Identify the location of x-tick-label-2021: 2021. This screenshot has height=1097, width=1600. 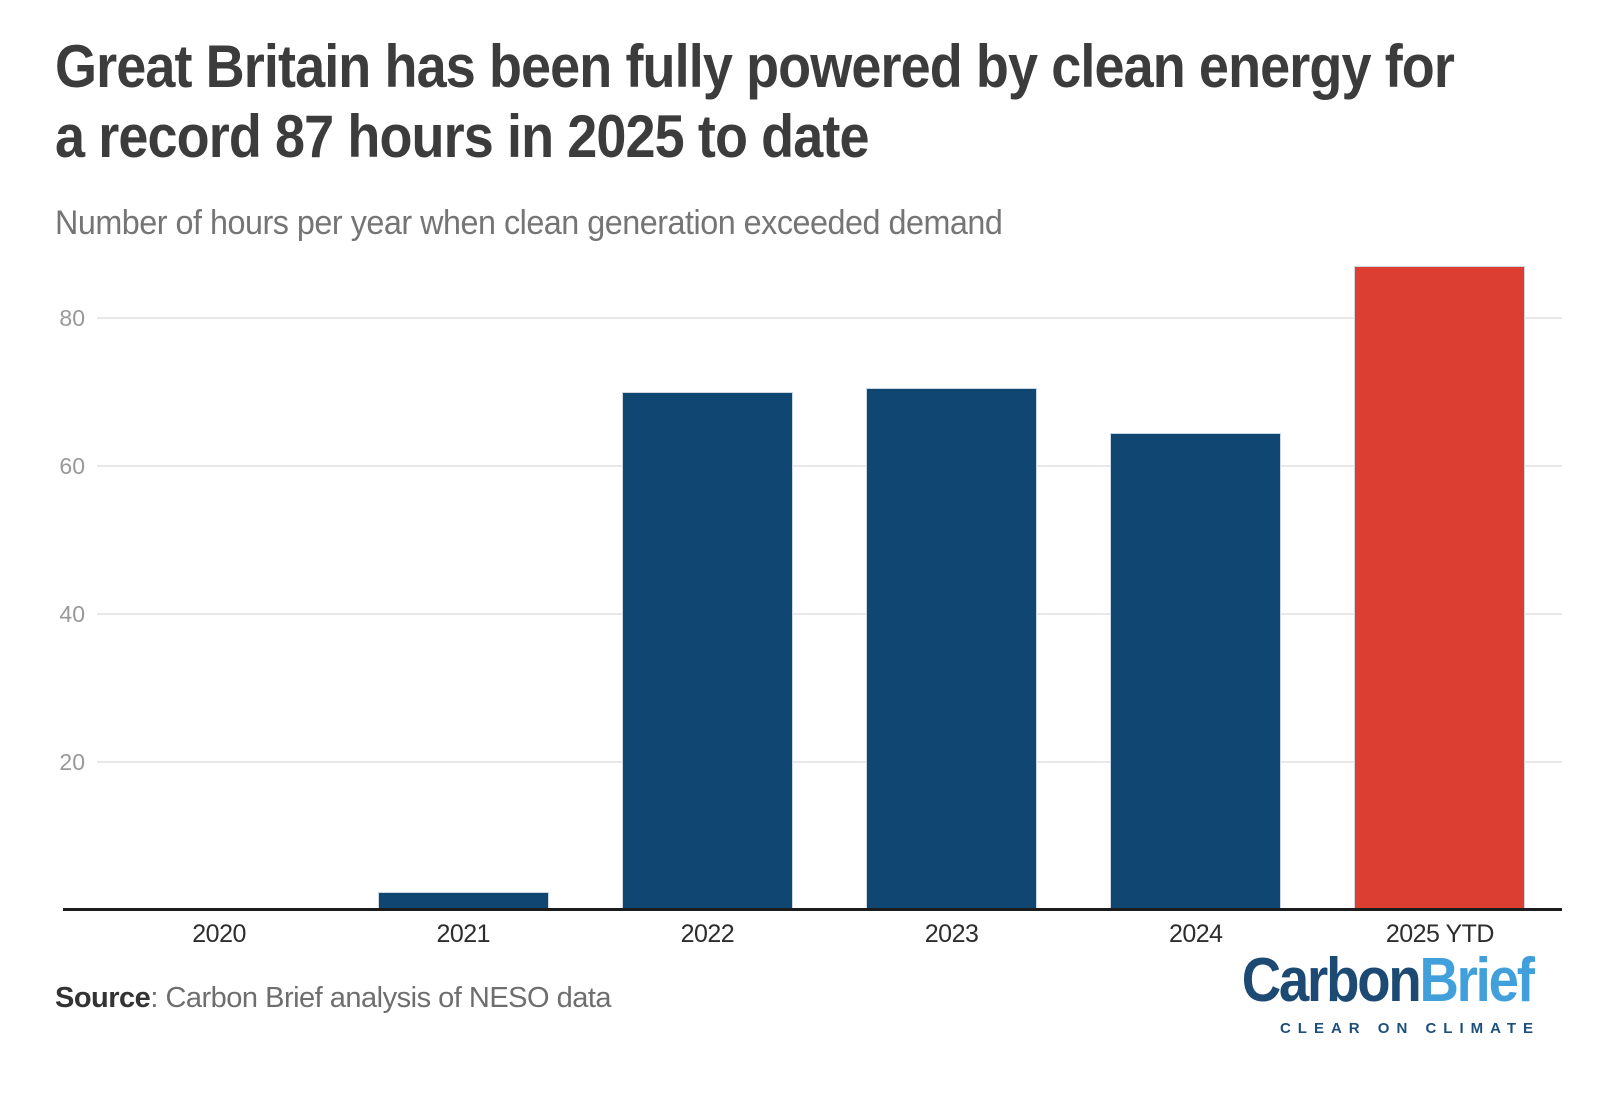
(463, 934).